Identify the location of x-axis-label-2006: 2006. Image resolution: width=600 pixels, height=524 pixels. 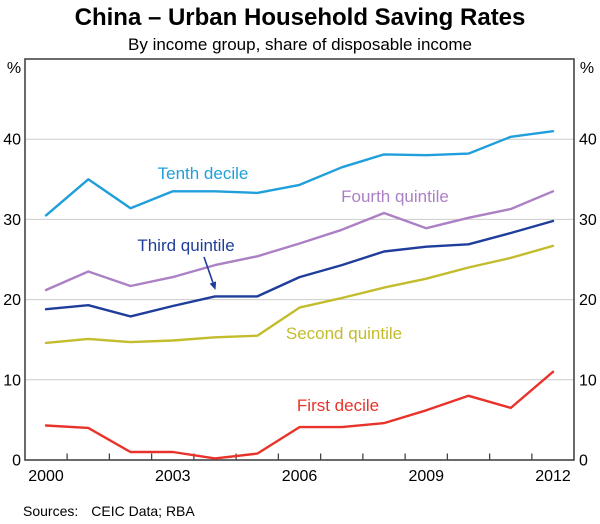
(300, 476).